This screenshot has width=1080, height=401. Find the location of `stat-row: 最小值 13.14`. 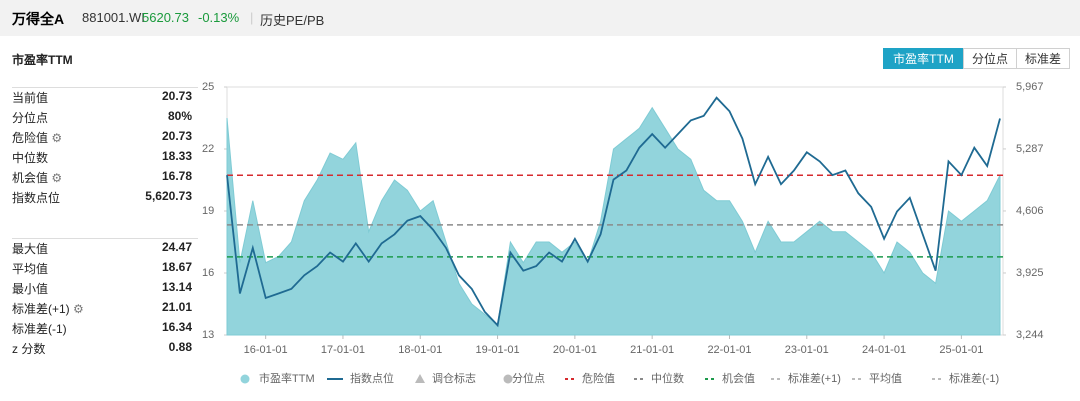

stat-row: 最小值 13.14 is located at coordinates (102, 288).